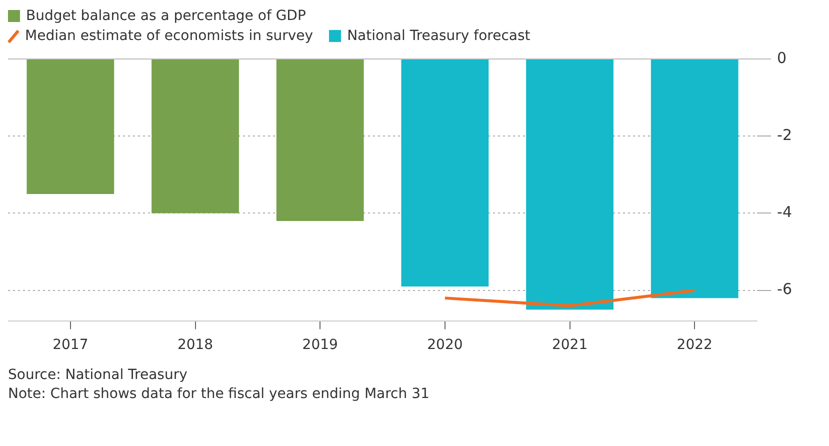  I want to click on x-tick-label: 2020, so click(445, 345).